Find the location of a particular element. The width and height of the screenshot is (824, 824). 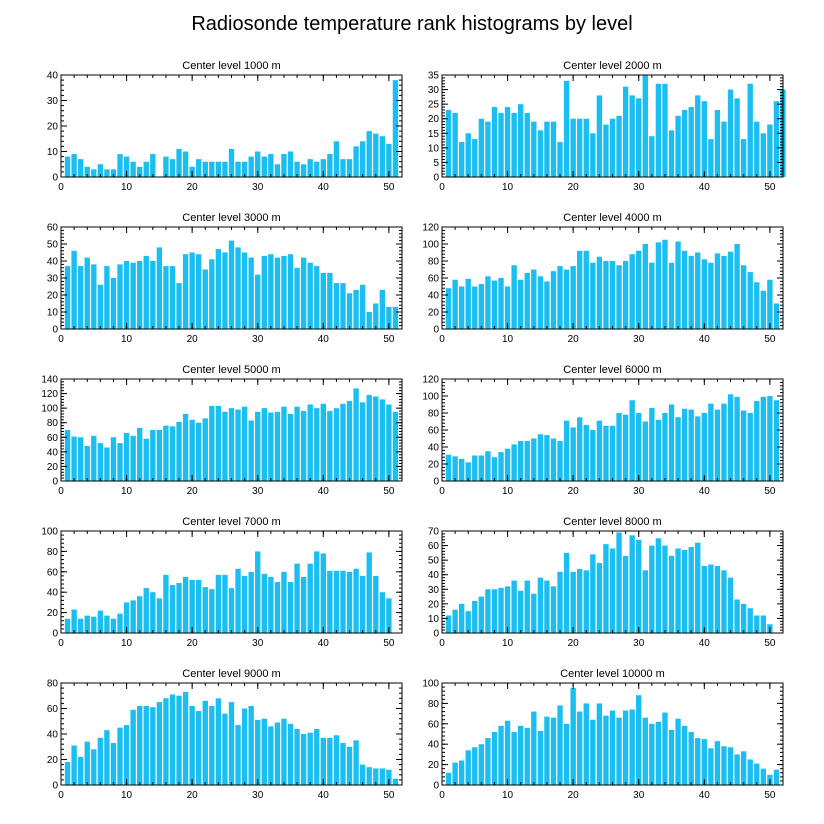

y-tick-label: 0 is located at coordinates (55, 178).